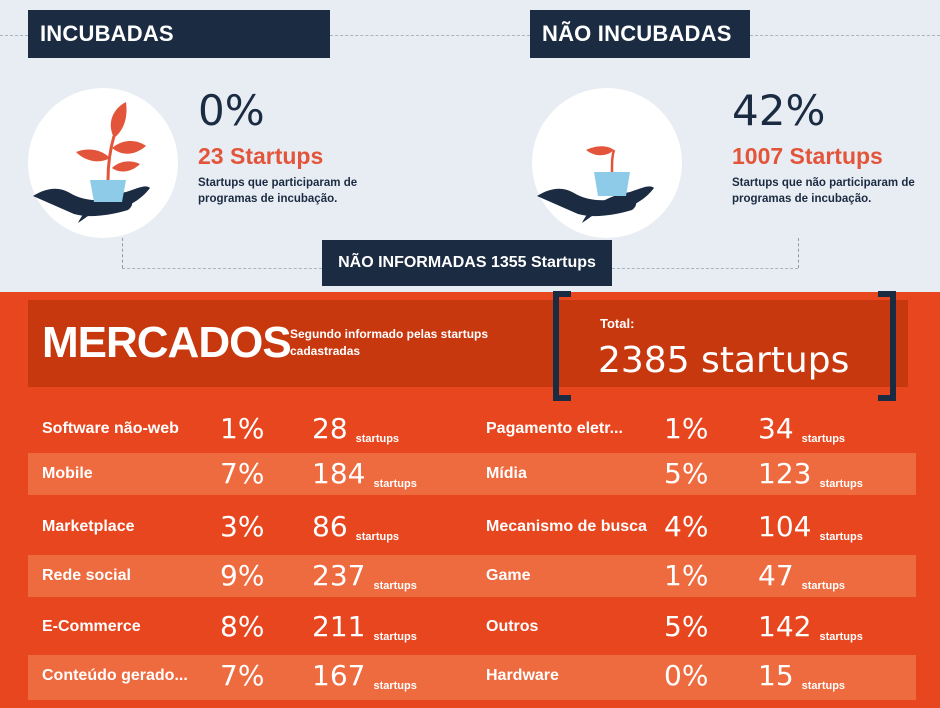 This screenshot has width=940, height=708. I want to click on incubadas-percent: 0%, so click(231, 110).